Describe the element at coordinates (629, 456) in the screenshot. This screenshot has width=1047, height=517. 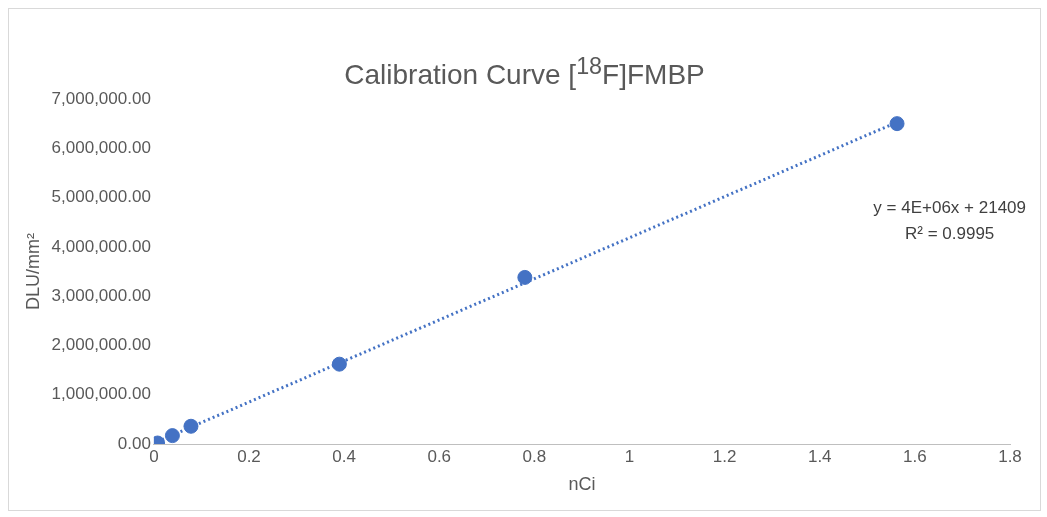
I see `x-tick-label: 1` at that location.